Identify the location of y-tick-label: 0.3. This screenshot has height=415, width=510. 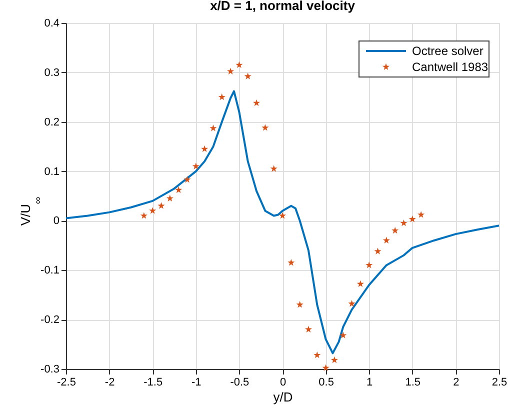
(52, 72).